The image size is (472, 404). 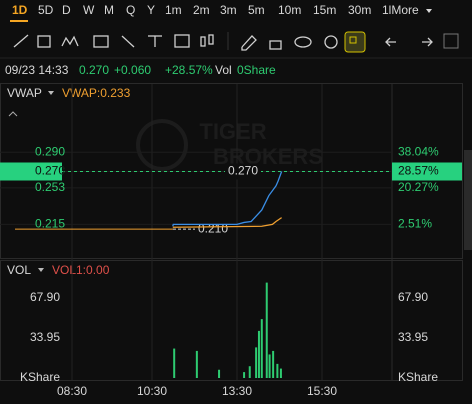 What do you see at coordinates (275, 45) in the screenshot?
I see `lock-tool` at bounding box center [275, 45].